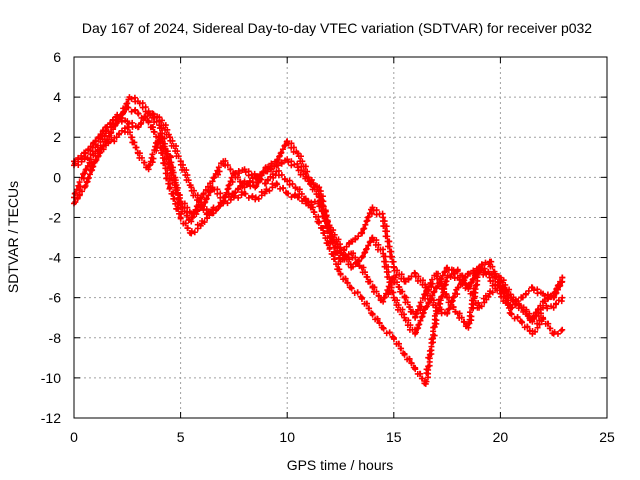 This screenshot has width=640, height=480. What do you see at coordinates (562, 329) in the screenshot?
I see `data-point` at bounding box center [562, 329].